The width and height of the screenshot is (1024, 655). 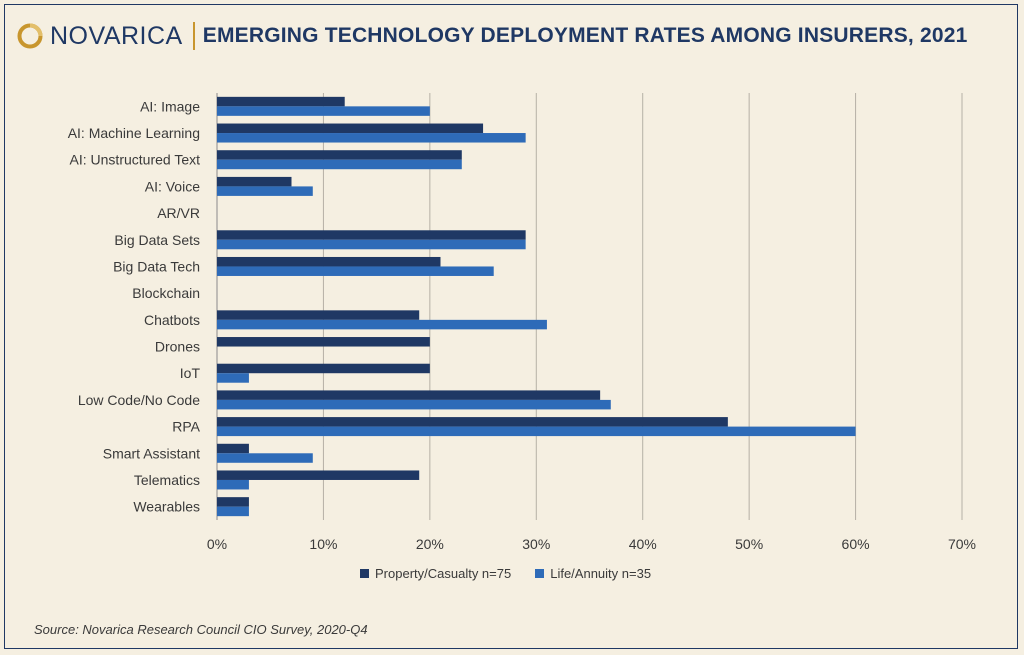 I want to click on category-label: Telematics, so click(x=167, y=480).